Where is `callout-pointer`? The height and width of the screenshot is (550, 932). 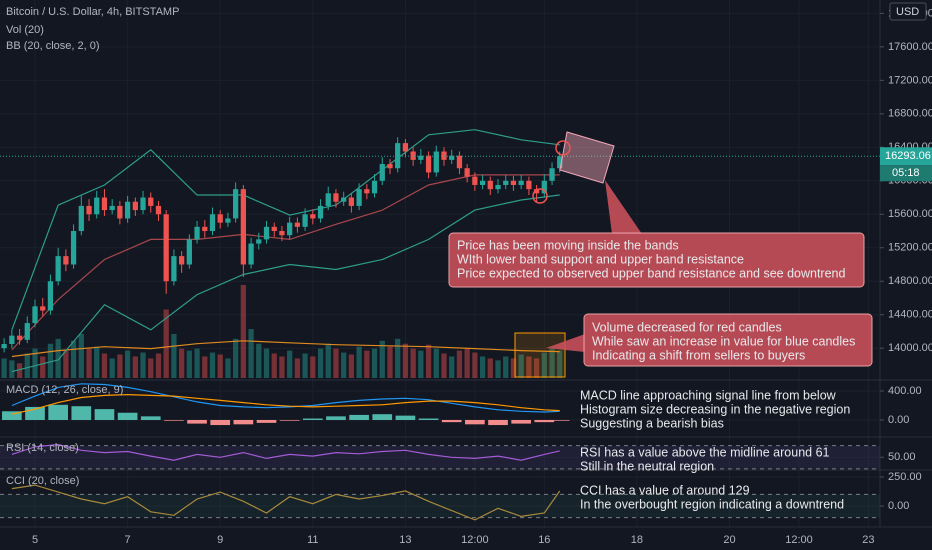
callout-pointer is located at coordinates (623, 207).